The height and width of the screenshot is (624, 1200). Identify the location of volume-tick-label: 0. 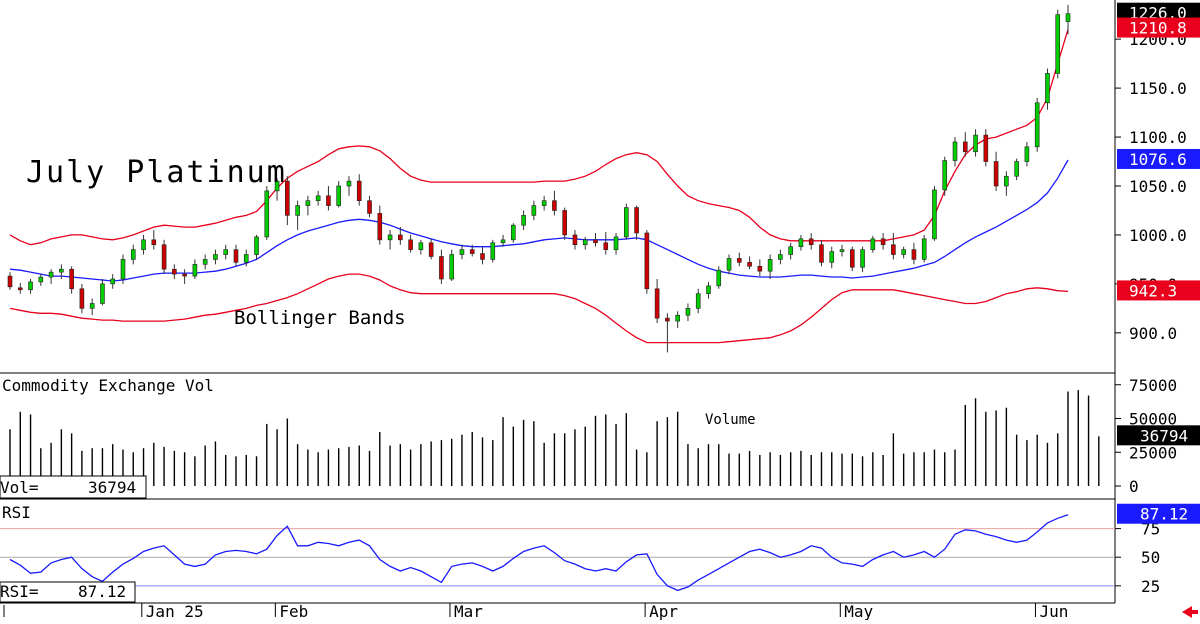
(1134, 486).